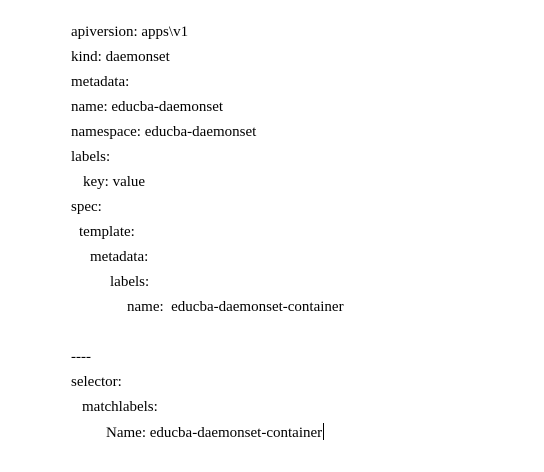 The image size is (544, 472). Describe the element at coordinates (164, 132) in the screenshot. I see `line-namespace: namespace: educba-daemonset` at that location.